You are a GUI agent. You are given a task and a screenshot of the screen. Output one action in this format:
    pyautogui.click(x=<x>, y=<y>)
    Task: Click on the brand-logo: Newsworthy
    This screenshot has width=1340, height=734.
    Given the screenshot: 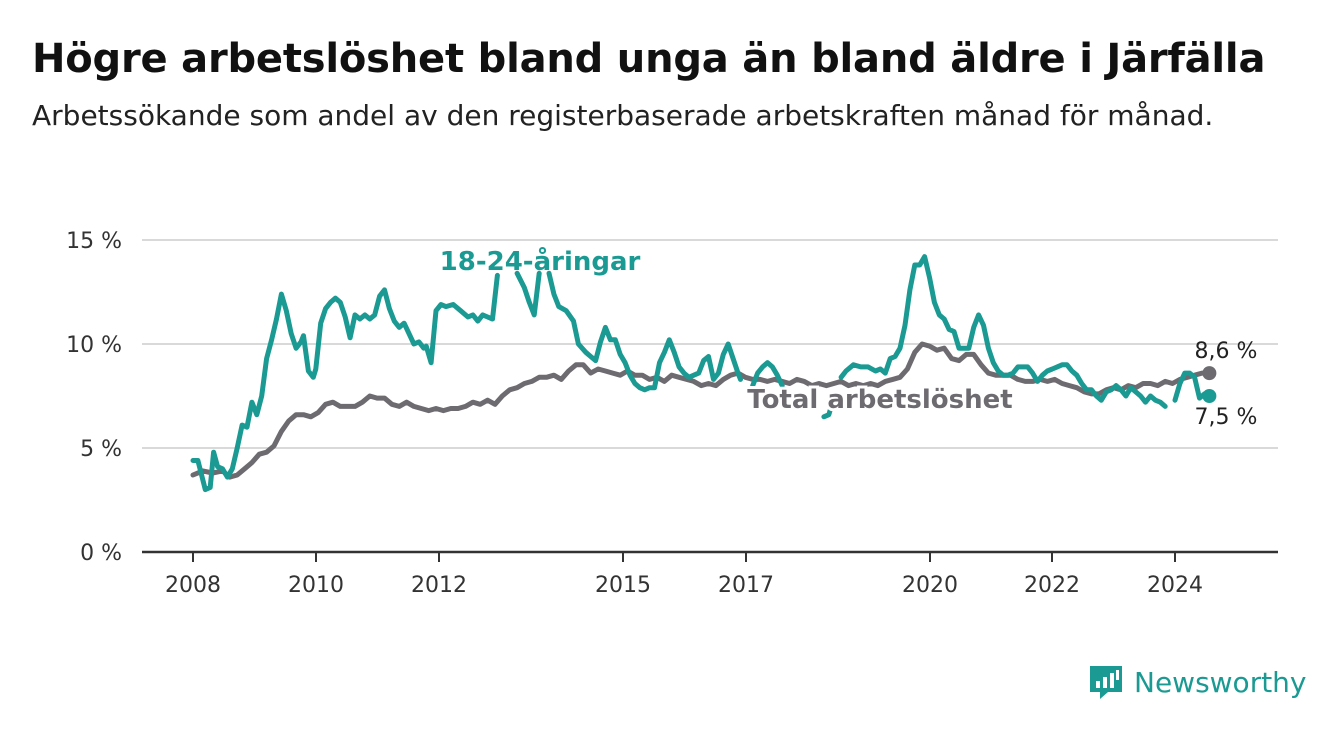 What is the action you would take?
    pyautogui.click(x=1197, y=682)
    